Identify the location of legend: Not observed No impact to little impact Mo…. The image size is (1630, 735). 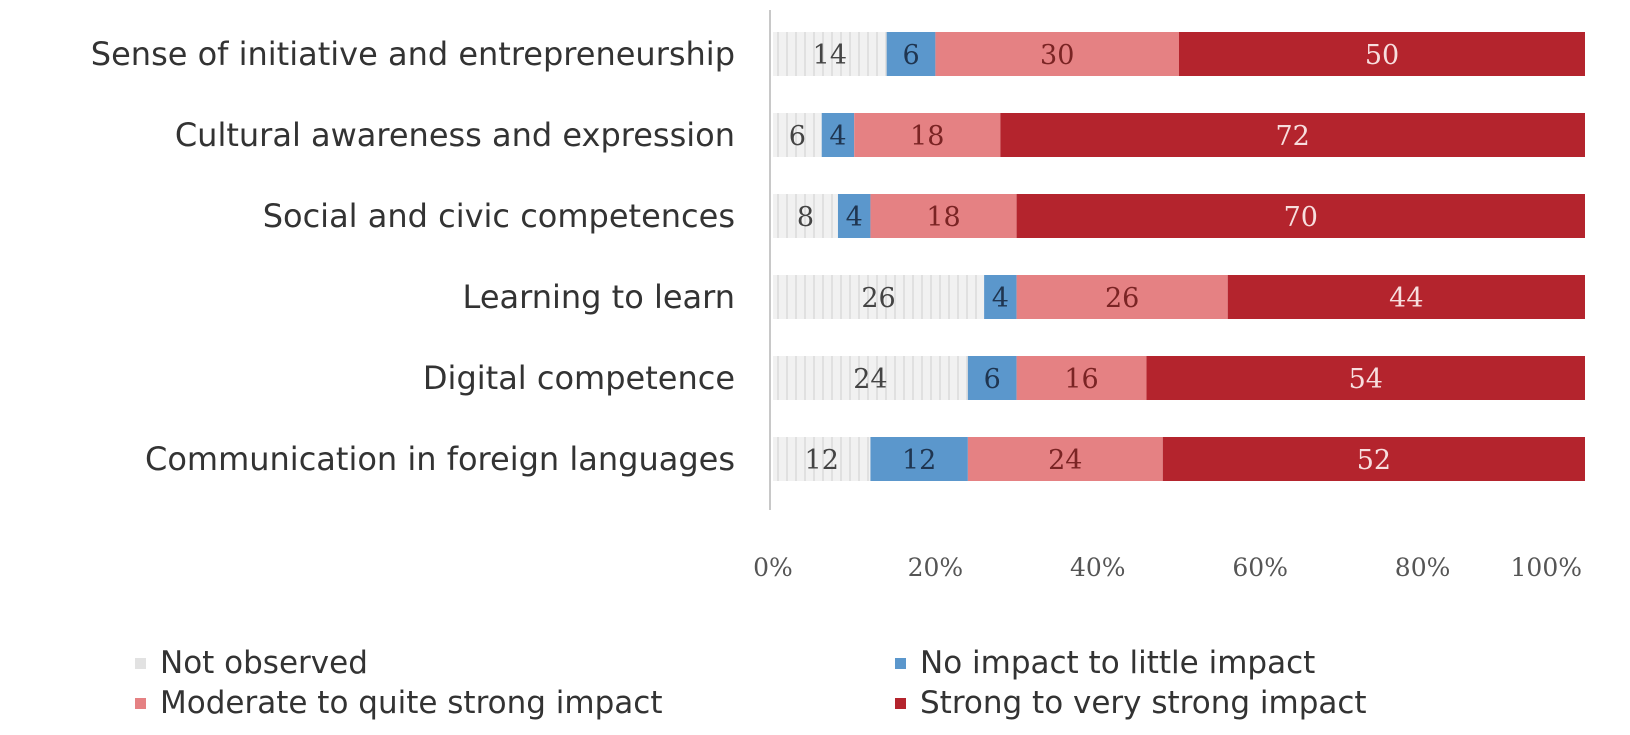
(835, 690).